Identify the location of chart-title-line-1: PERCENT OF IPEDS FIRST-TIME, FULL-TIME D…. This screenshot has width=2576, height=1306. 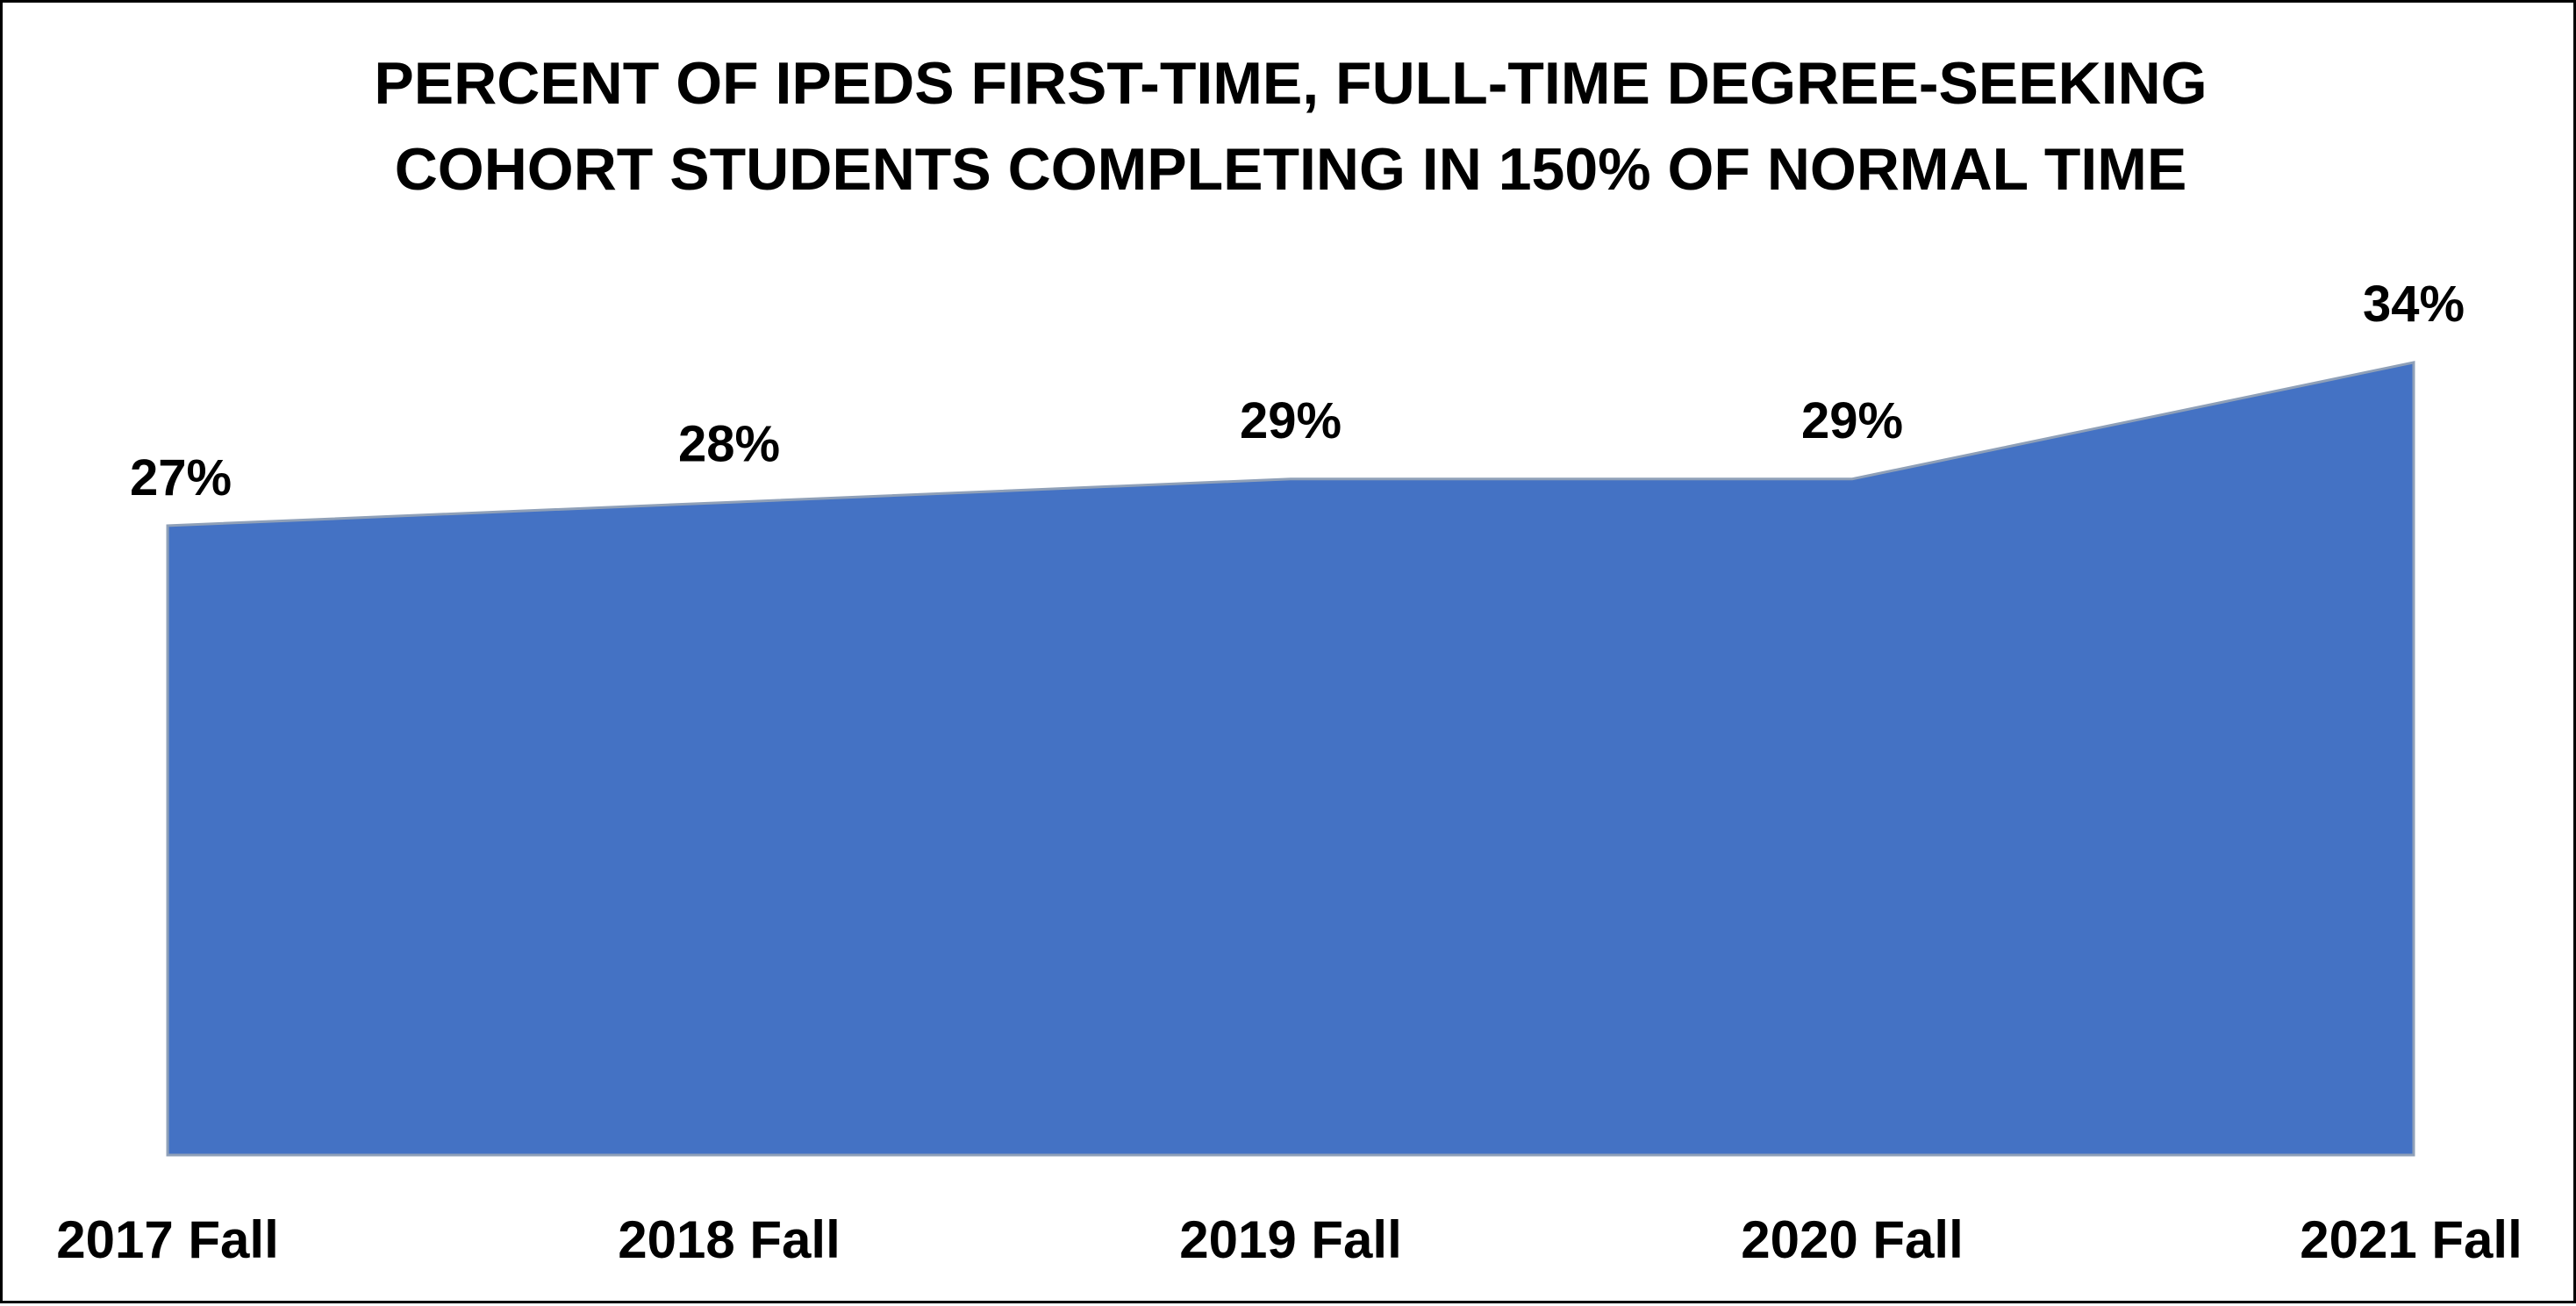
(1290, 83).